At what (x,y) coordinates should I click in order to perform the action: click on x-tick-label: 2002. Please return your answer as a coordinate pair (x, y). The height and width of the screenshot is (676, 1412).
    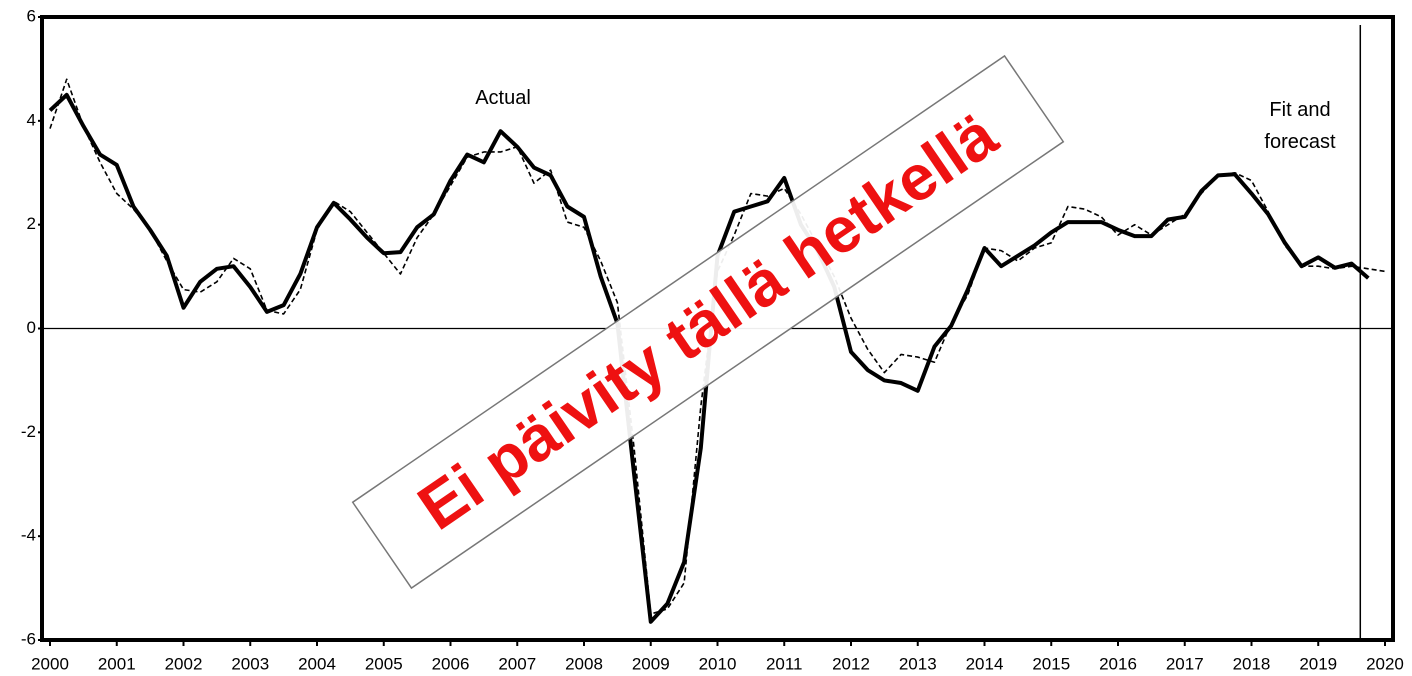
    Looking at the image, I should click on (184, 663).